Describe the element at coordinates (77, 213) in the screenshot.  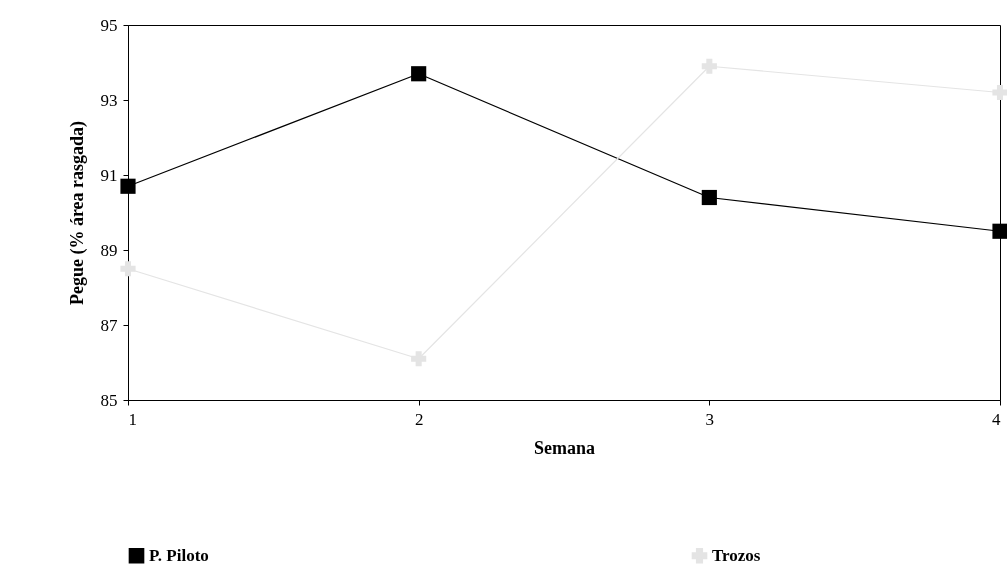
I see `y-axis-title: Pegue (% área rasgada)` at that location.